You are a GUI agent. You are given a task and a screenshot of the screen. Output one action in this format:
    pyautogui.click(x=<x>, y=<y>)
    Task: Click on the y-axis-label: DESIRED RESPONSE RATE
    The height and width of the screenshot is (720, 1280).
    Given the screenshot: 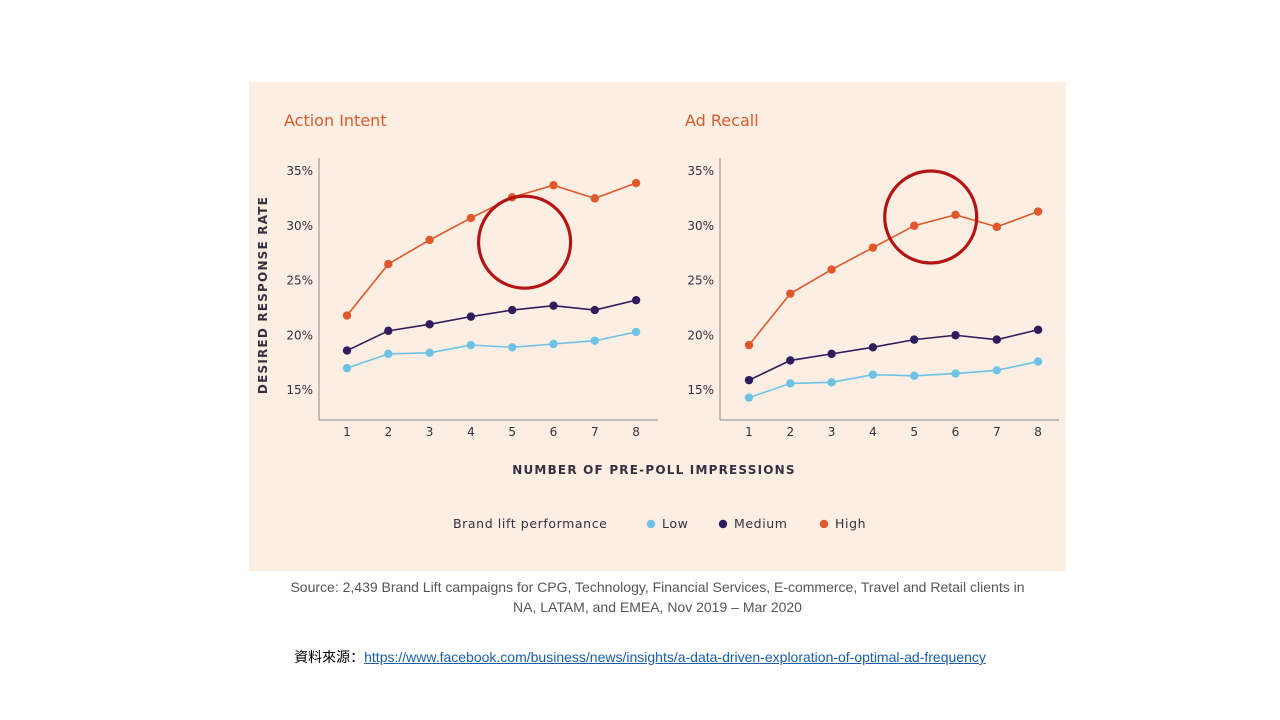 What is the action you would take?
    pyautogui.click(x=263, y=295)
    